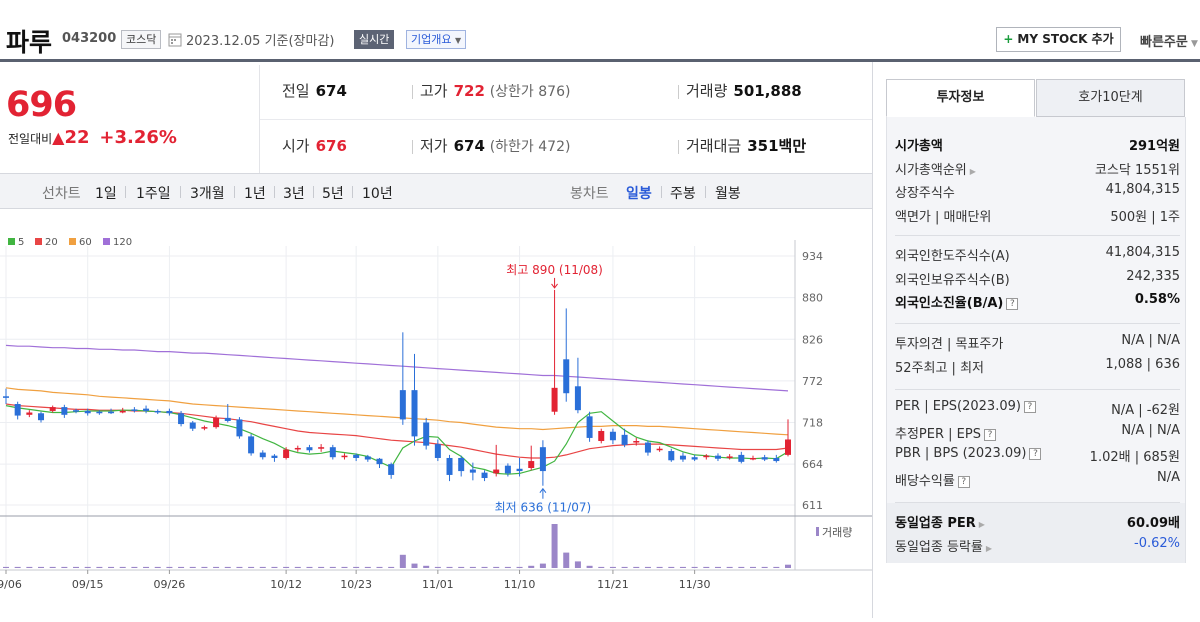  What do you see at coordinates (333, 194) in the screenshot?
I see `period-5y: 5년` at bounding box center [333, 194].